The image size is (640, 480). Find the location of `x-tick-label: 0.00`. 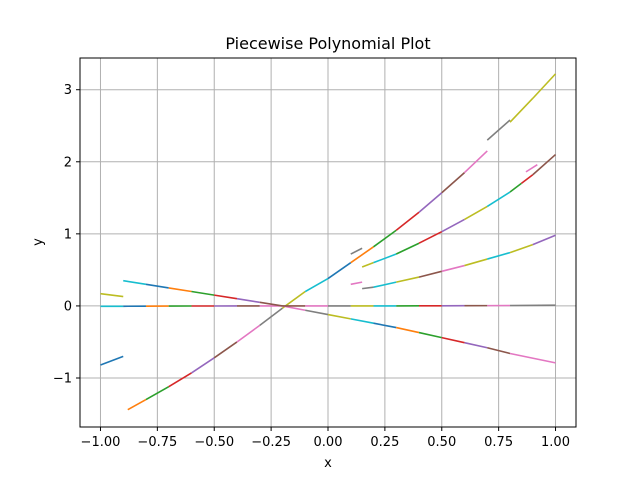

x-tick-label: 0.00 is located at coordinates (328, 442).